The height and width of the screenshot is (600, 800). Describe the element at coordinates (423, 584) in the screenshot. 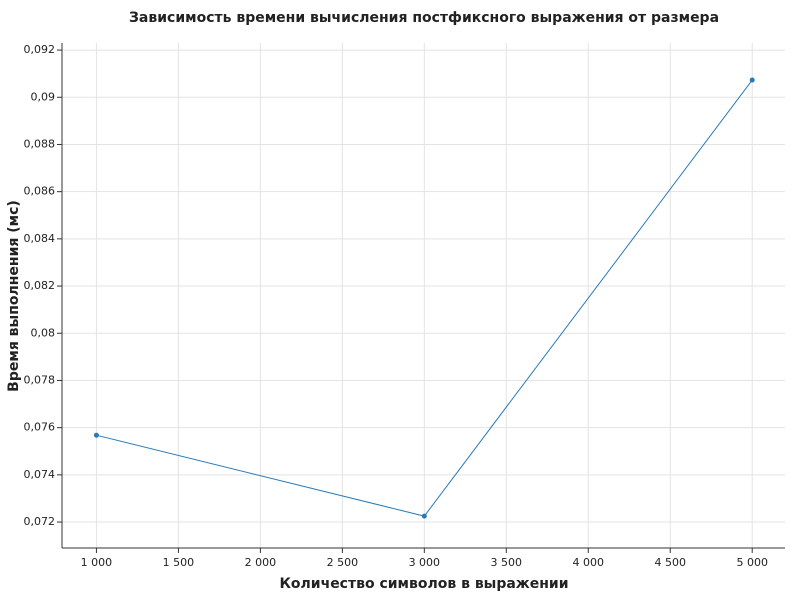

I see `x-axis-label: Количество символов в выражении` at that location.